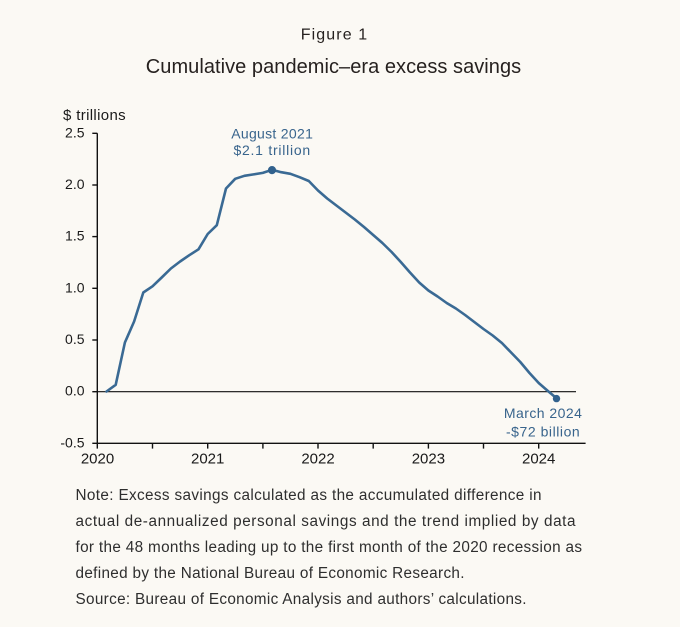 This screenshot has width=680, height=627. What do you see at coordinates (335, 34) in the screenshot?
I see `svg-text: Figure 1` at bounding box center [335, 34].